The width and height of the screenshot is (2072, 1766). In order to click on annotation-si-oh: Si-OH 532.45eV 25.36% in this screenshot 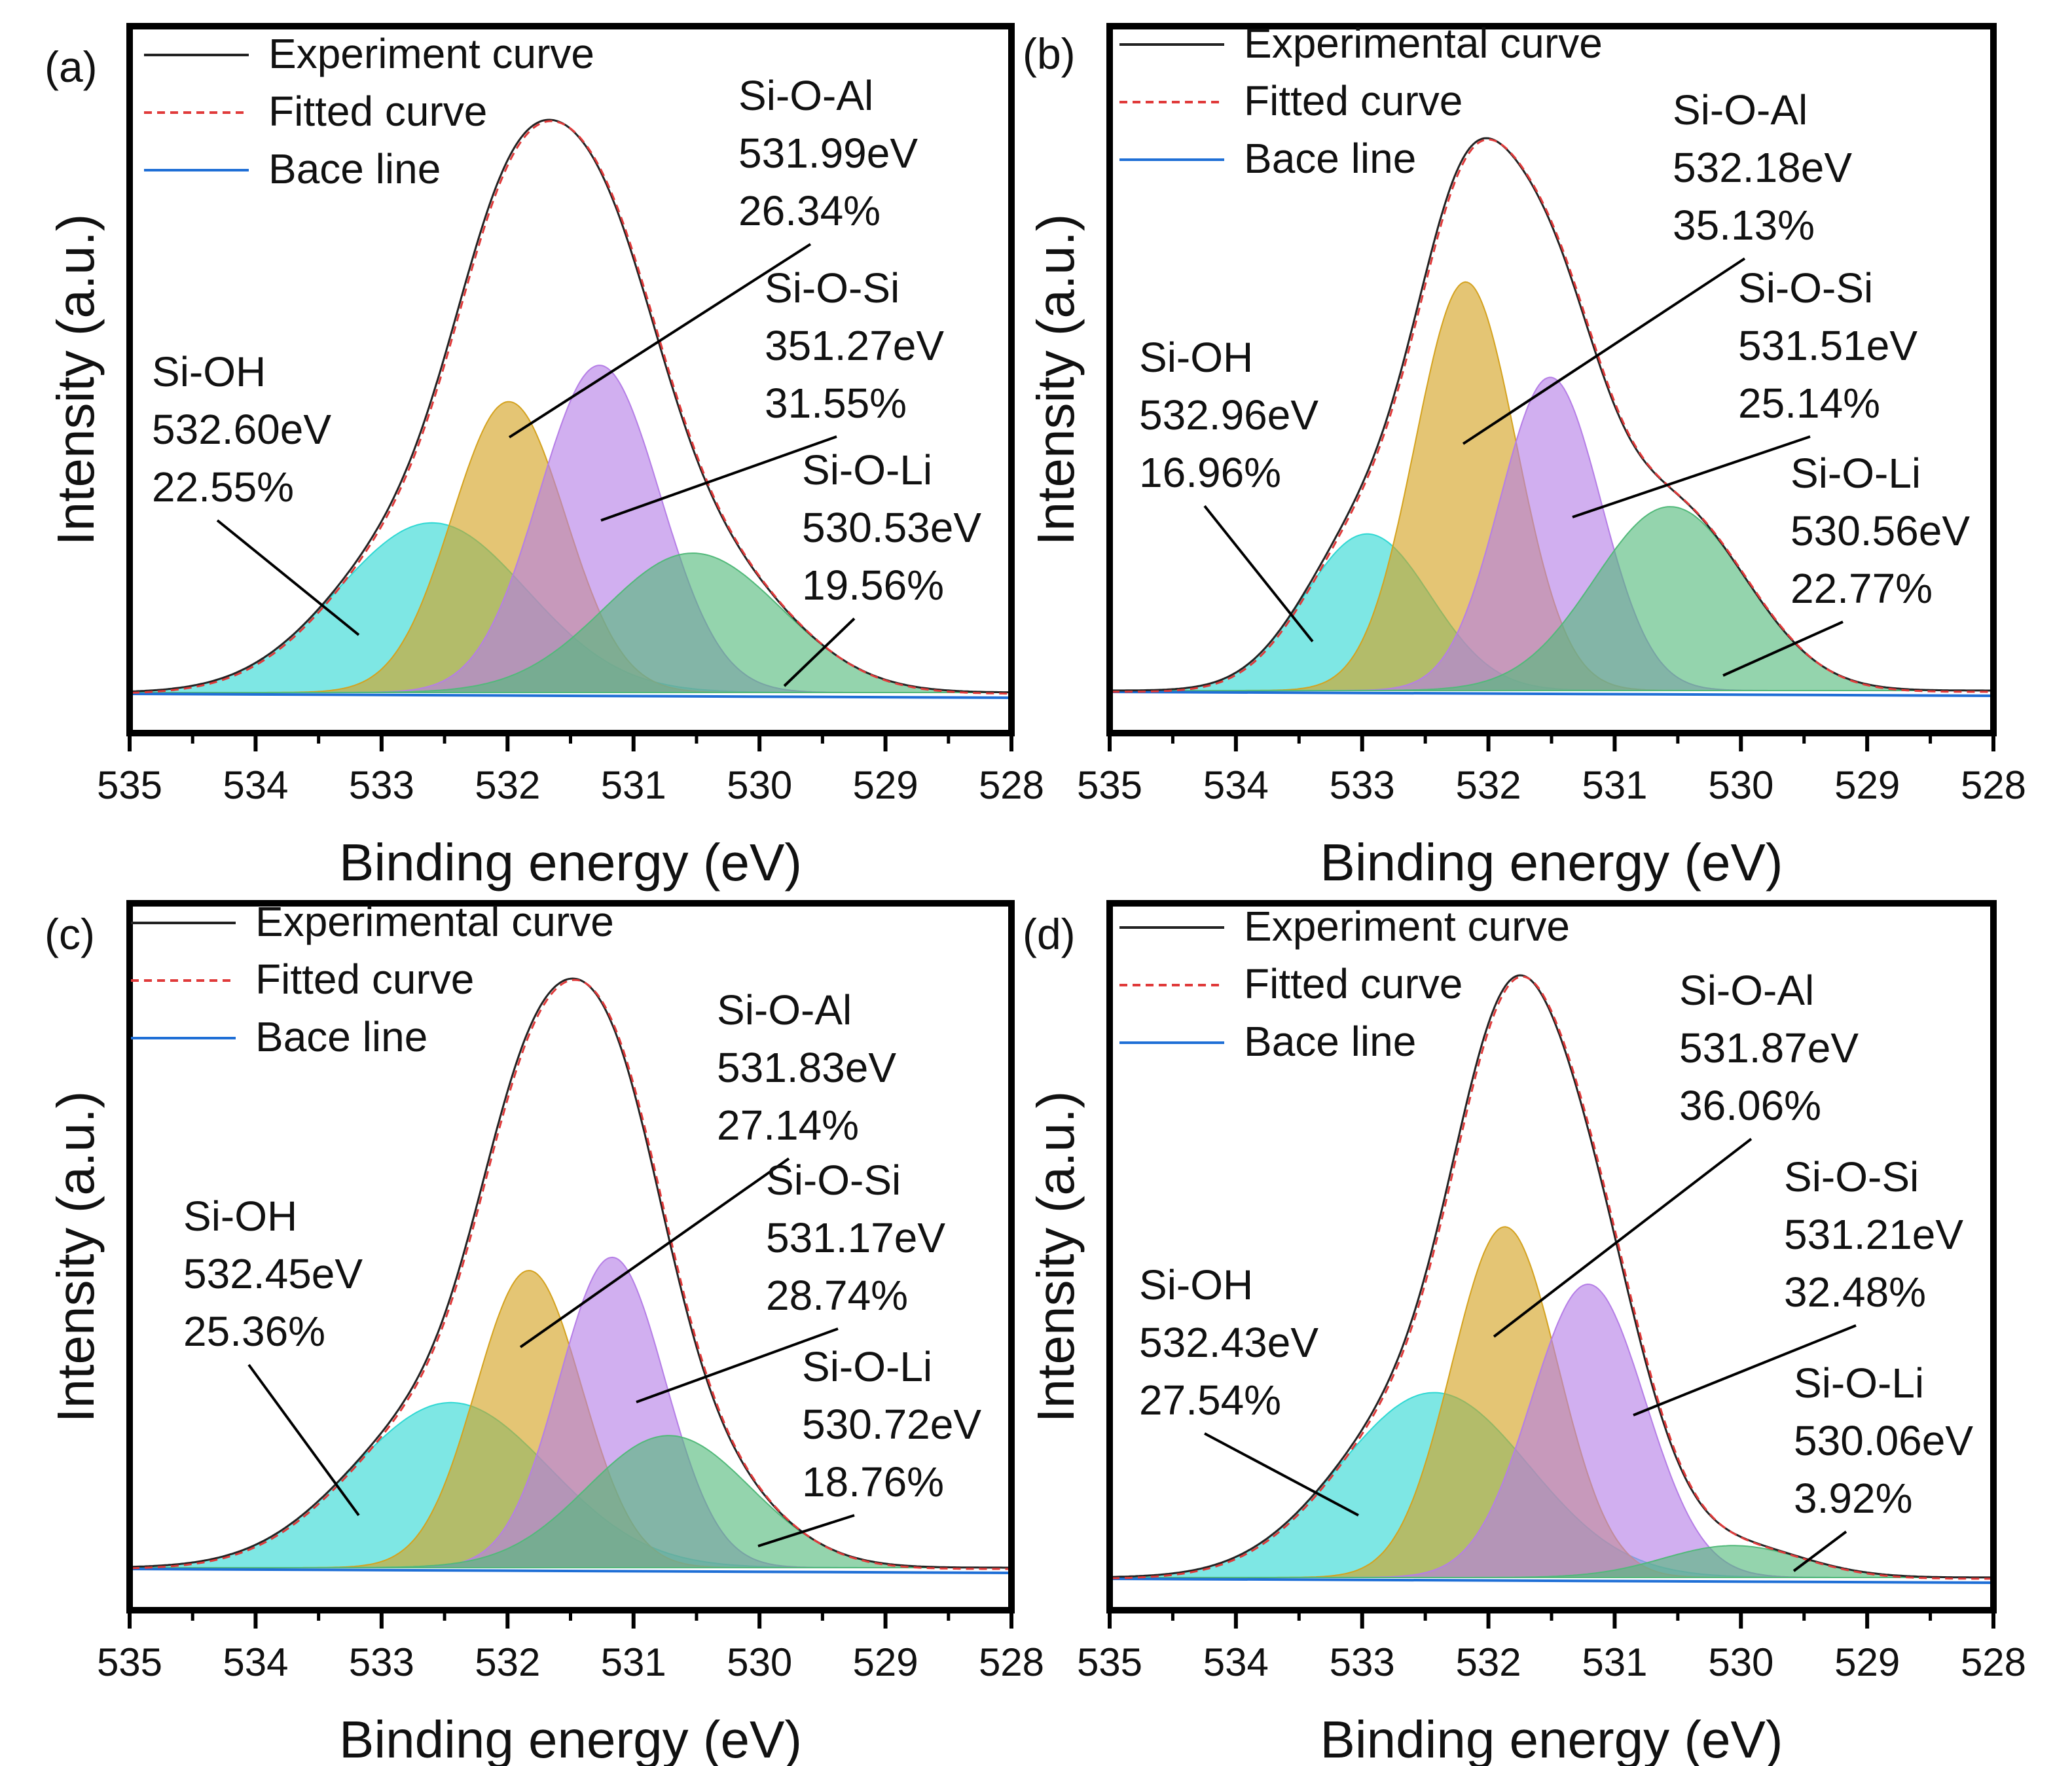, I will do `click(273, 1355)`.